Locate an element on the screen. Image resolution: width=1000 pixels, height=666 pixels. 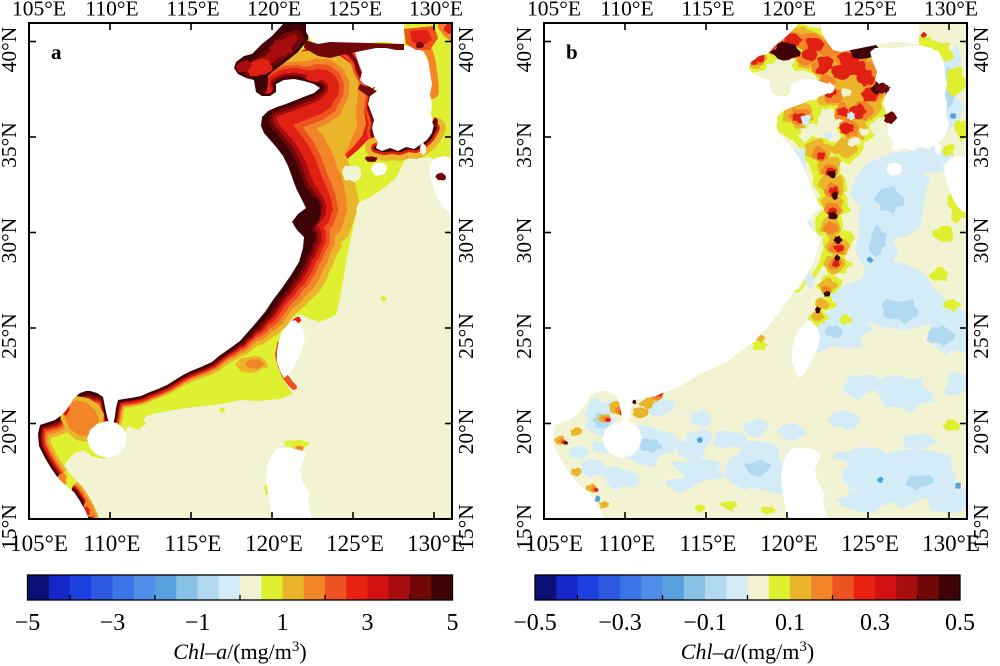
svg-text: −3 is located at coordinates (113, 623).